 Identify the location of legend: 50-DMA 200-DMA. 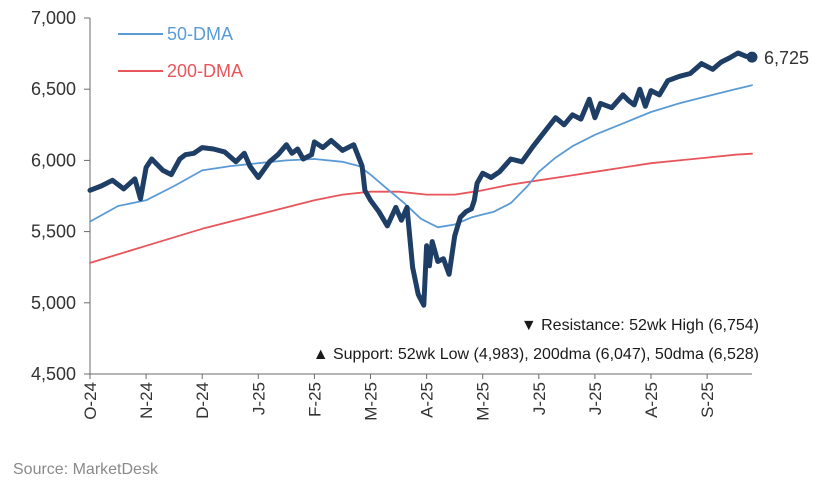
(180, 52).